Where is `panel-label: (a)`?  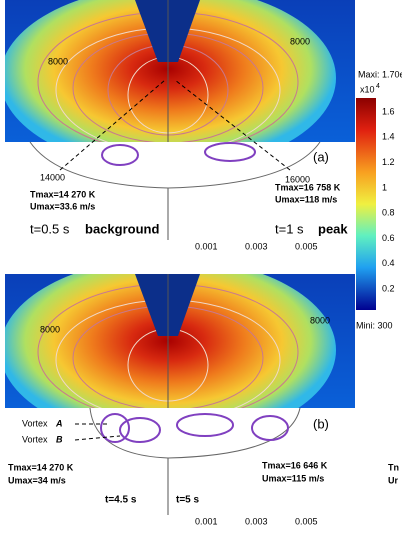
panel-label: (a) is located at coordinates (321, 156).